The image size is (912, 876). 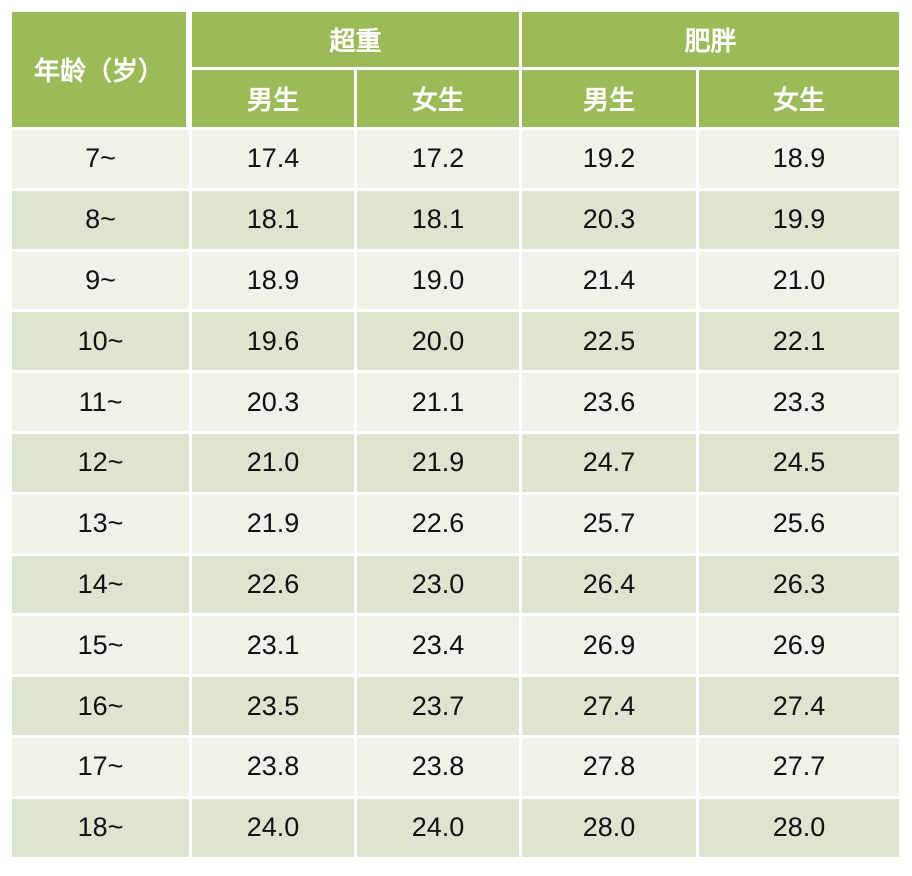 I want to click on cell-obese-female: 24.5, so click(x=799, y=462).